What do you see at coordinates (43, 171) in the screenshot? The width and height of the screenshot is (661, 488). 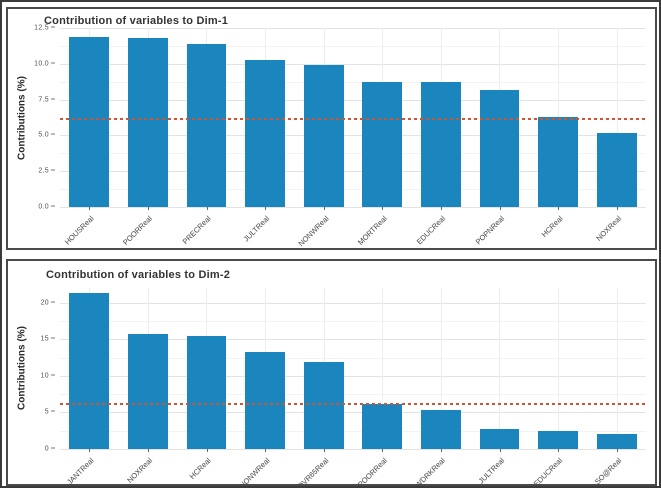 I see `y-tick-text: 2.5` at bounding box center [43, 171].